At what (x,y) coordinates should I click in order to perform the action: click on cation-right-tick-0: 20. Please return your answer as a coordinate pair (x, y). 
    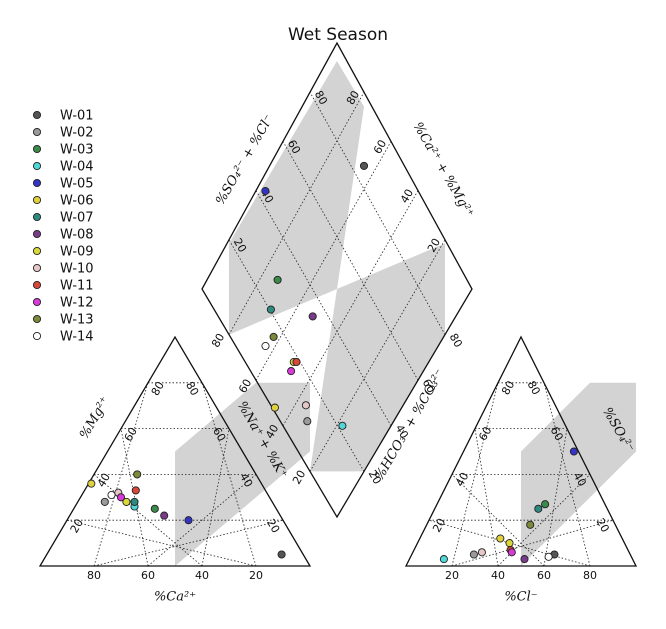
    Looking at the image, I should click on (273, 526).